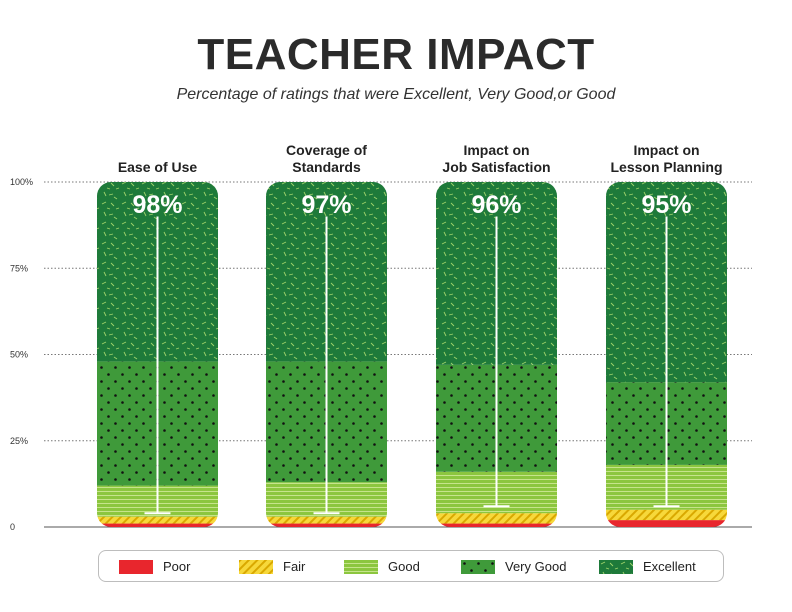  Describe the element at coordinates (19, 355) in the screenshot. I see `y-tick-label: 50%` at that location.